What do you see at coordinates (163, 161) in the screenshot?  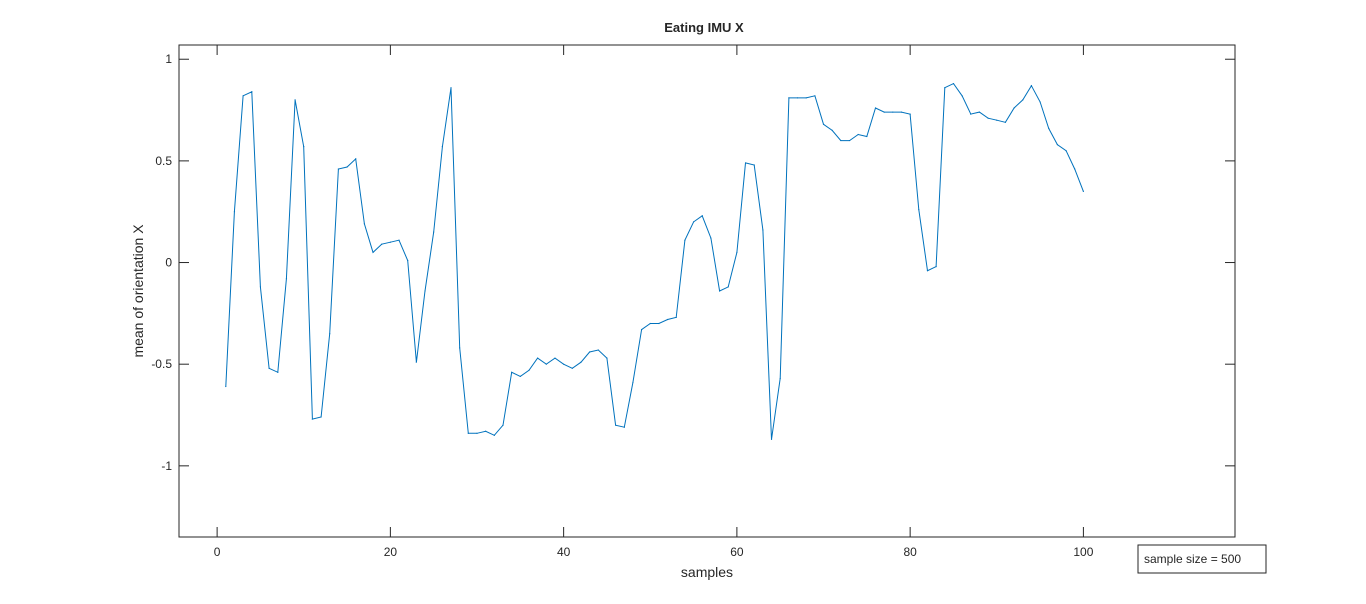 I see `y-tick-label: 0.5` at bounding box center [163, 161].